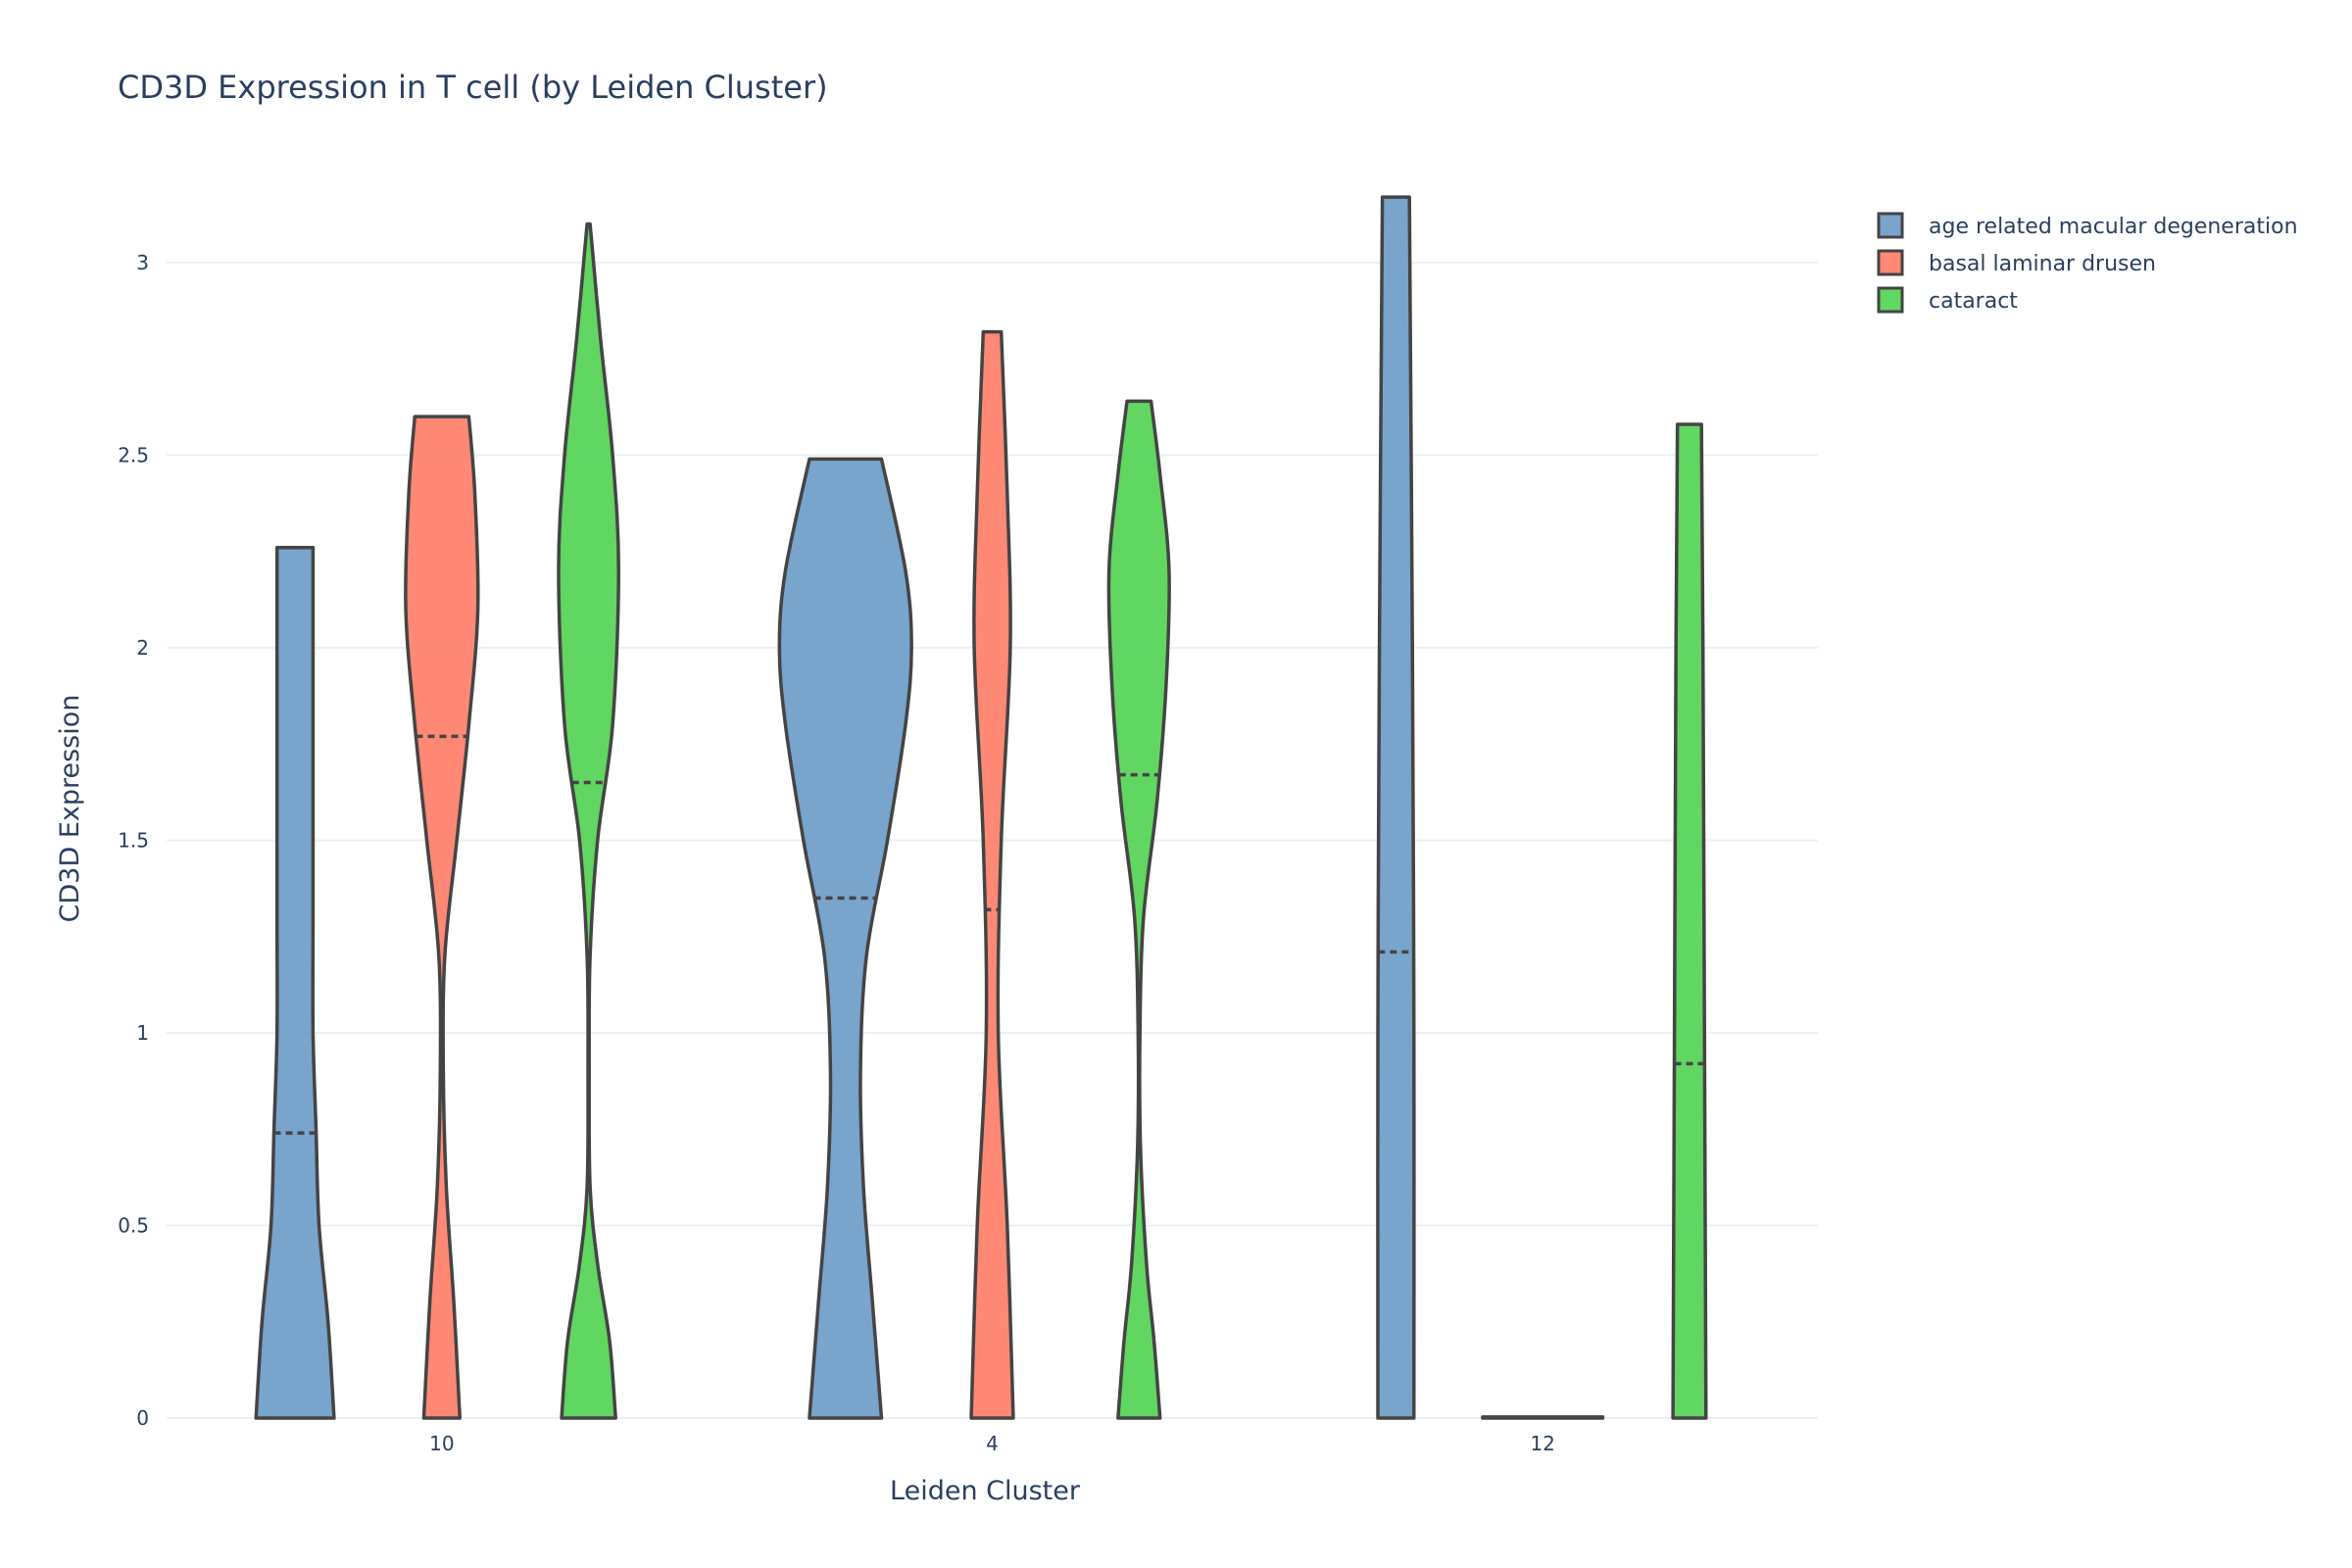 This screenshot has width=2352, height=1568. I want to click on y-tick-label: 2, so click(142, 648).